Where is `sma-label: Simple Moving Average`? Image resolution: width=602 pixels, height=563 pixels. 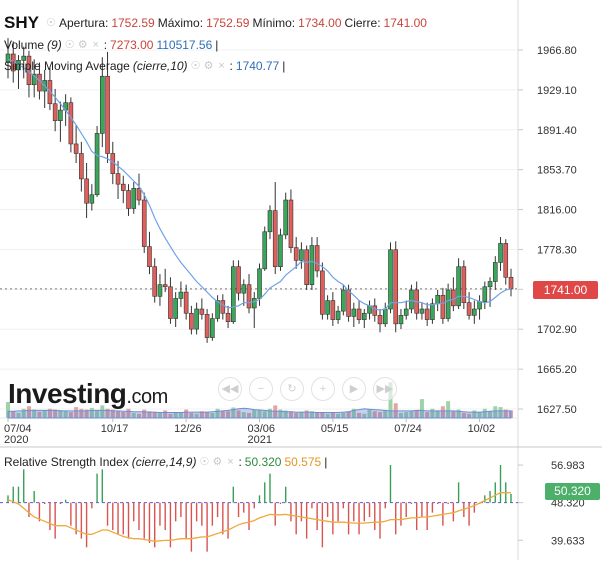
sma-label: Simple Moving Average is located at coordinates (67, 66).